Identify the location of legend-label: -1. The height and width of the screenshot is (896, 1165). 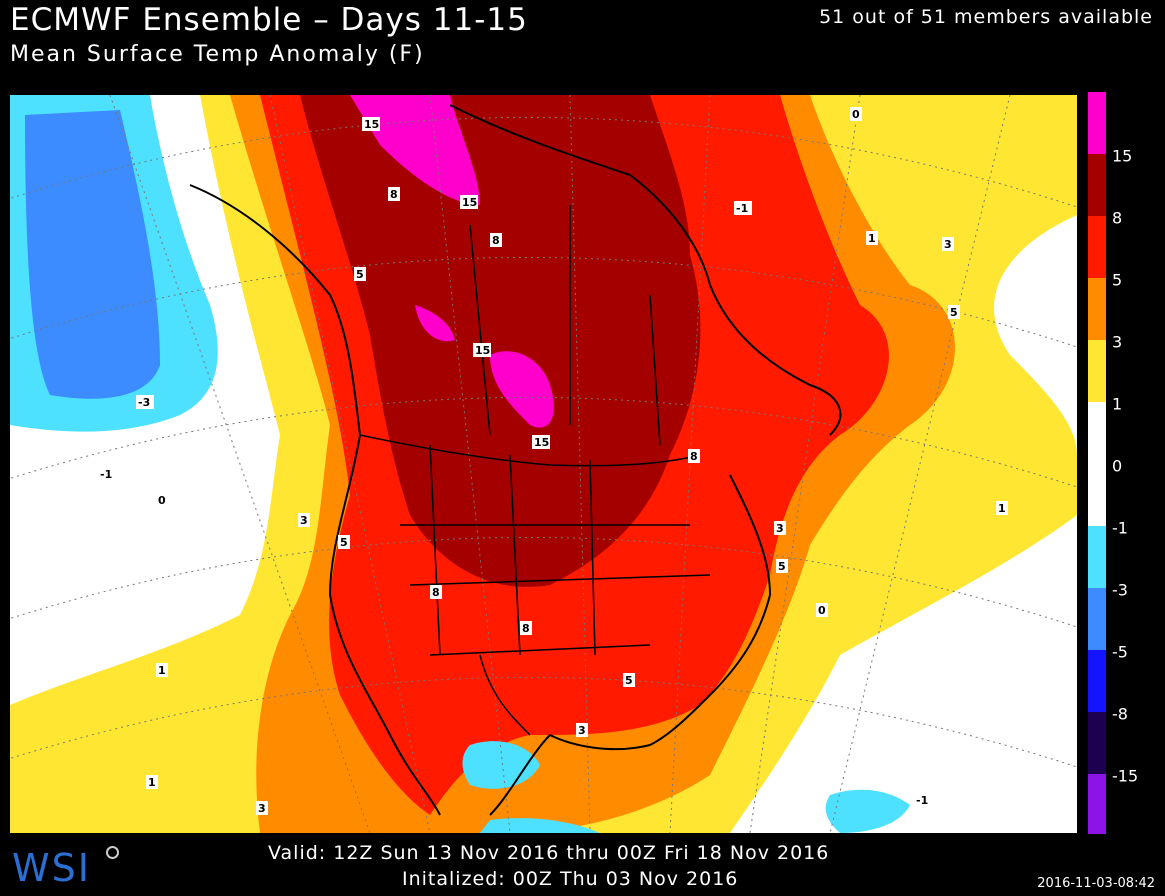
(1120, 528).